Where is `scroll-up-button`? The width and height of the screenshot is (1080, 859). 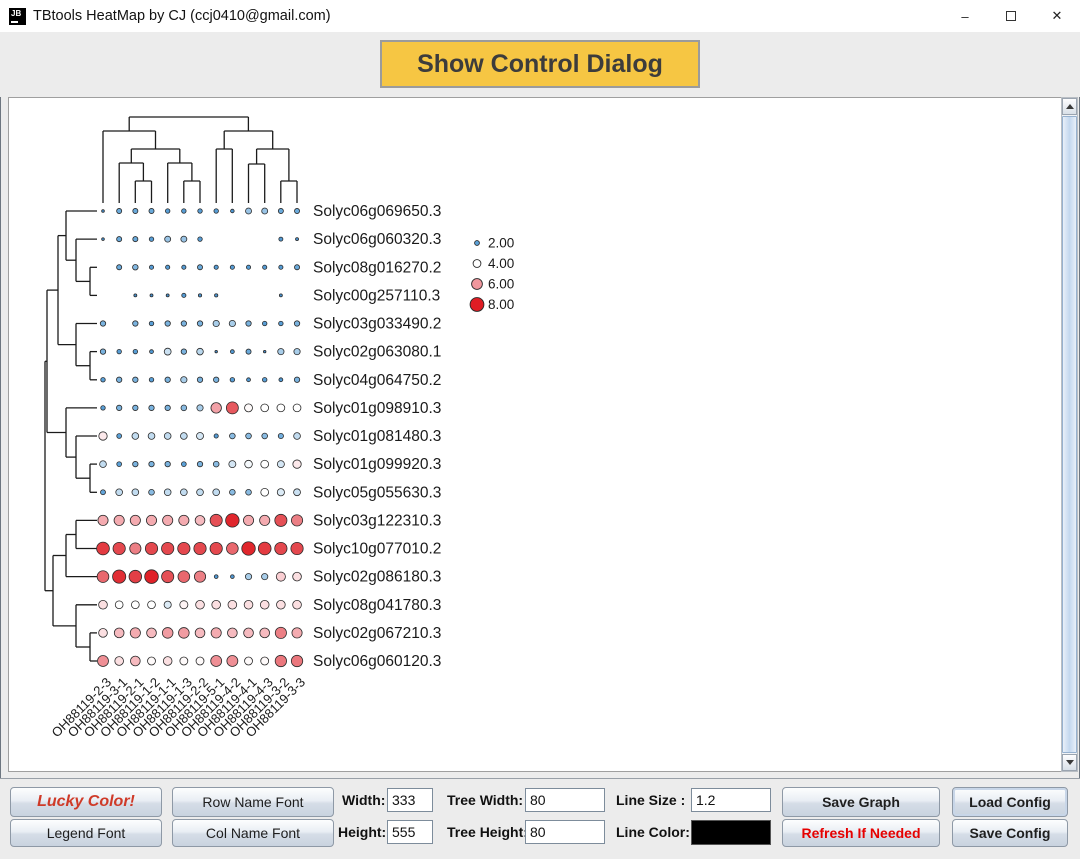 scroll-up-button is located at coordinates (1069, 106).